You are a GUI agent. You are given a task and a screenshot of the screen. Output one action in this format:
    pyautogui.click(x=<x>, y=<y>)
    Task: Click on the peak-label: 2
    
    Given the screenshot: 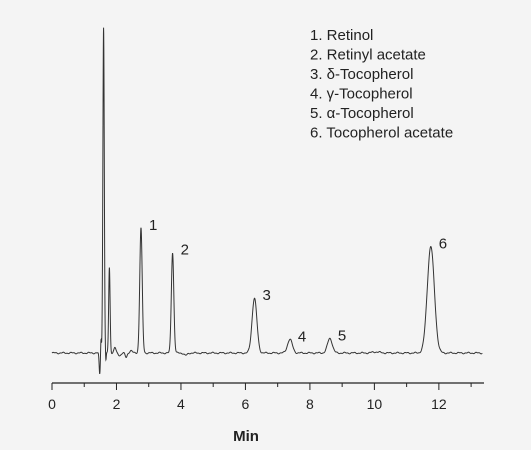 What is the action you would take?
    pyautogui.click(x=185, y=250)
    